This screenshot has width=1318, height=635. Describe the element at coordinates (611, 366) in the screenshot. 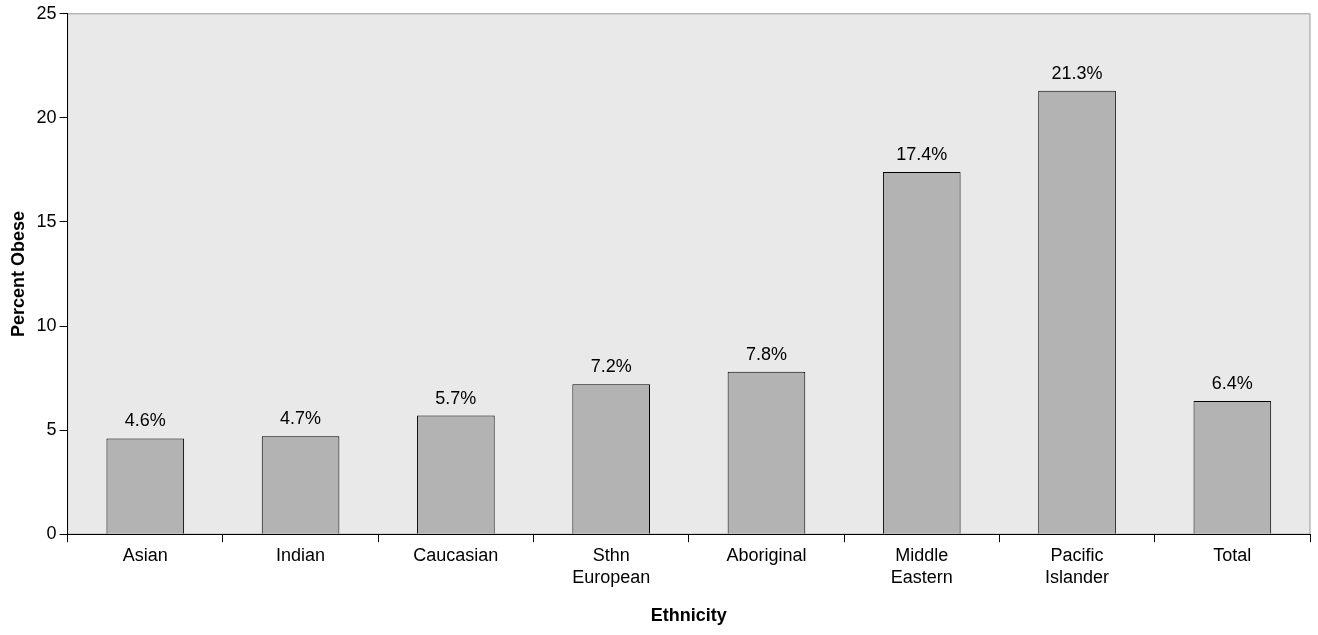

I see `data-label: 7.2%` at that location.